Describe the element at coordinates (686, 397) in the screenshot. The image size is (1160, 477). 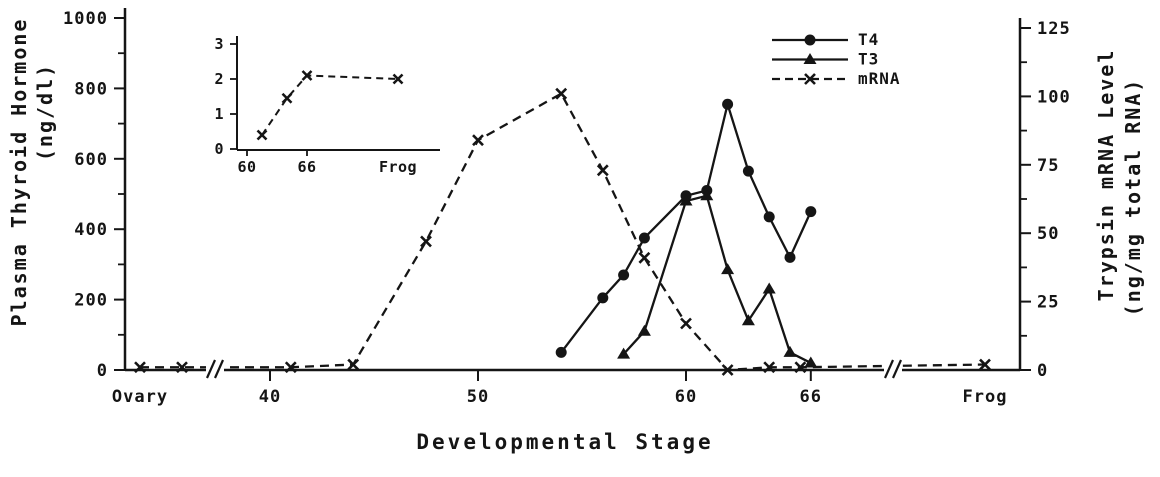
I see `x-tick-label: 60` at that location.